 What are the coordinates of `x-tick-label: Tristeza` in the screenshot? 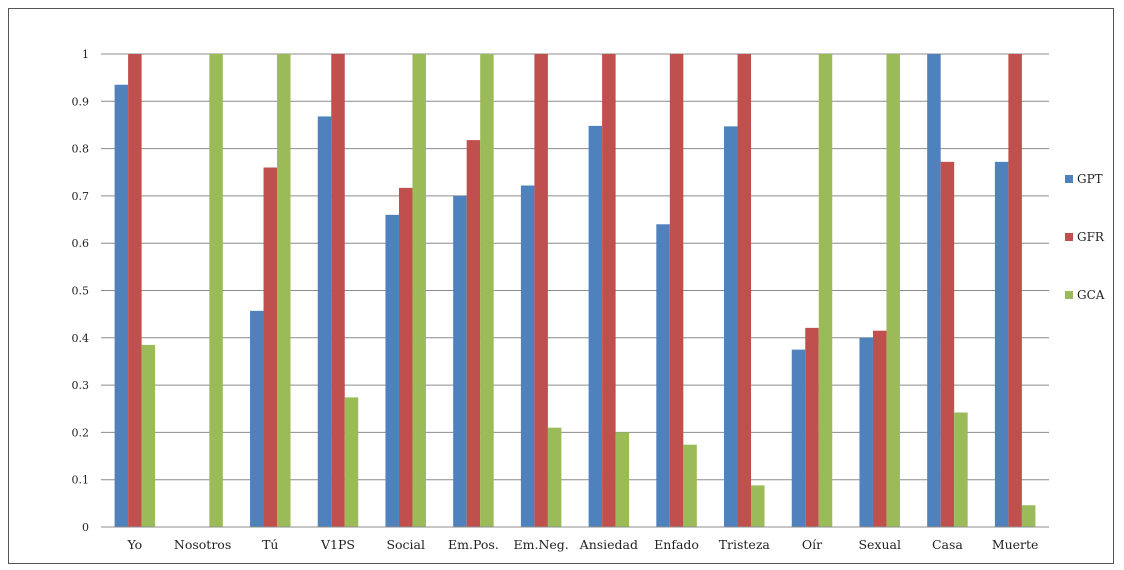 It's located at (745, 544).